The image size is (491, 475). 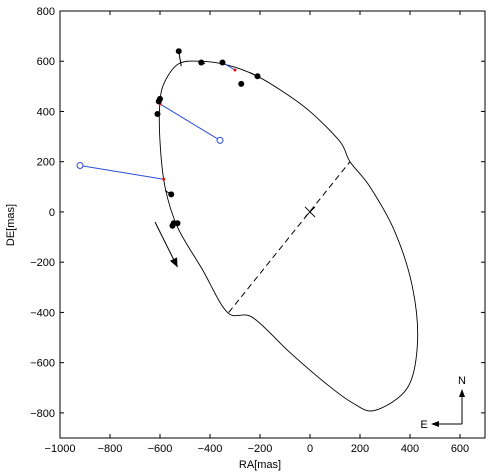 What do you see at coordinates (42, 364) in the screenshot?
I see `y-tick-label: −600` at bounding box center [42, 364].